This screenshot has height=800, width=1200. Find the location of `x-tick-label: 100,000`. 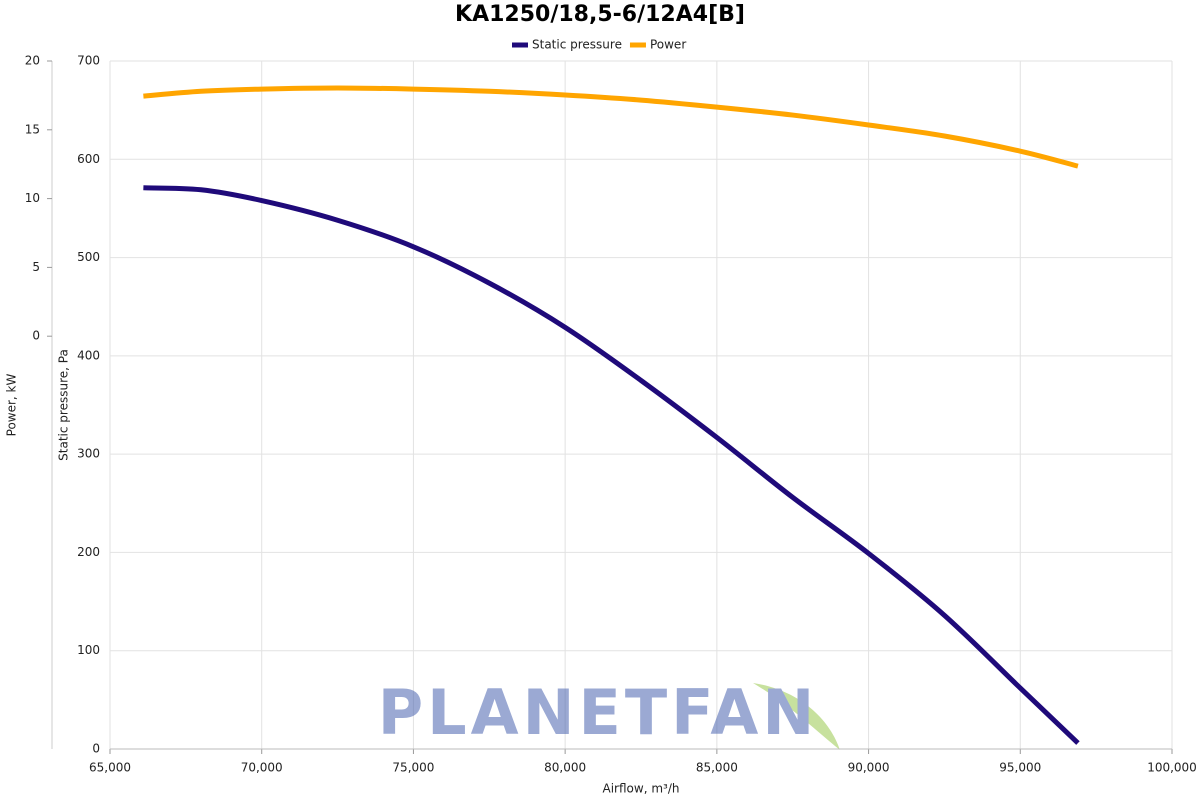

x-tick-label: 100,000 is located at coordinates (1172, 768).